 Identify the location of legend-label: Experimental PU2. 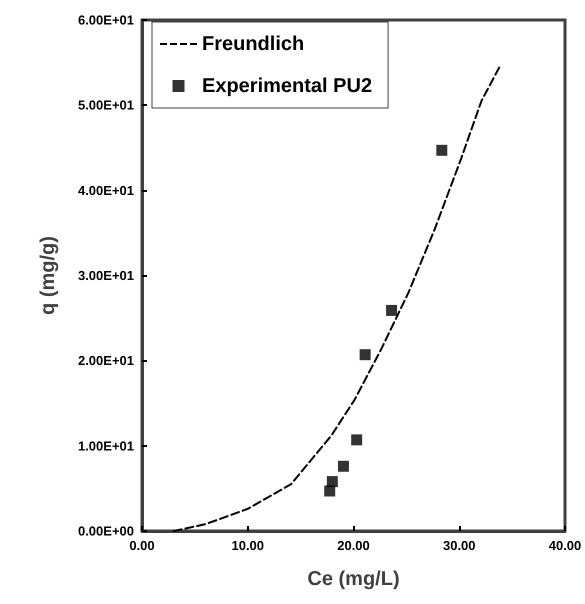
(287, 86).